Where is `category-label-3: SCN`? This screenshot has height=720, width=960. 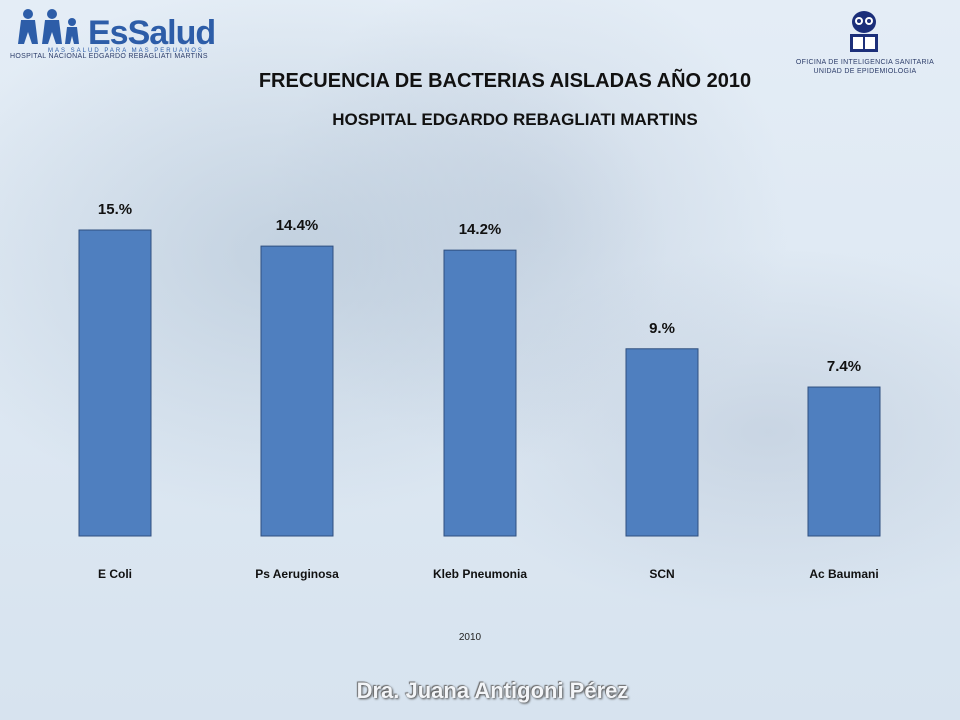
category-label-3: SCN is located at coordinates (661, 574).